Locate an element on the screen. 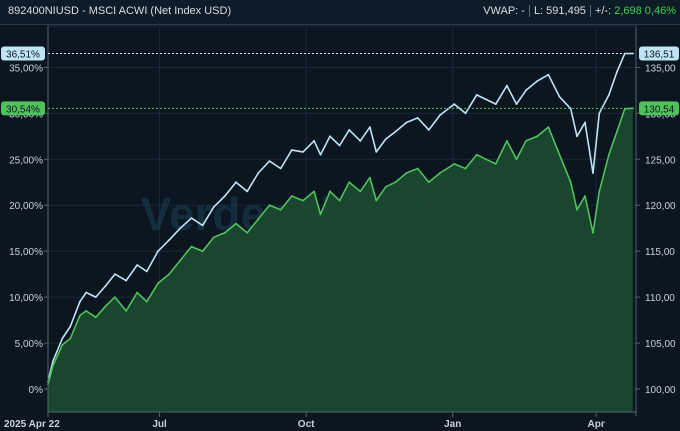  ref-right-label: 136,51 is located at coordinates (659, 54).